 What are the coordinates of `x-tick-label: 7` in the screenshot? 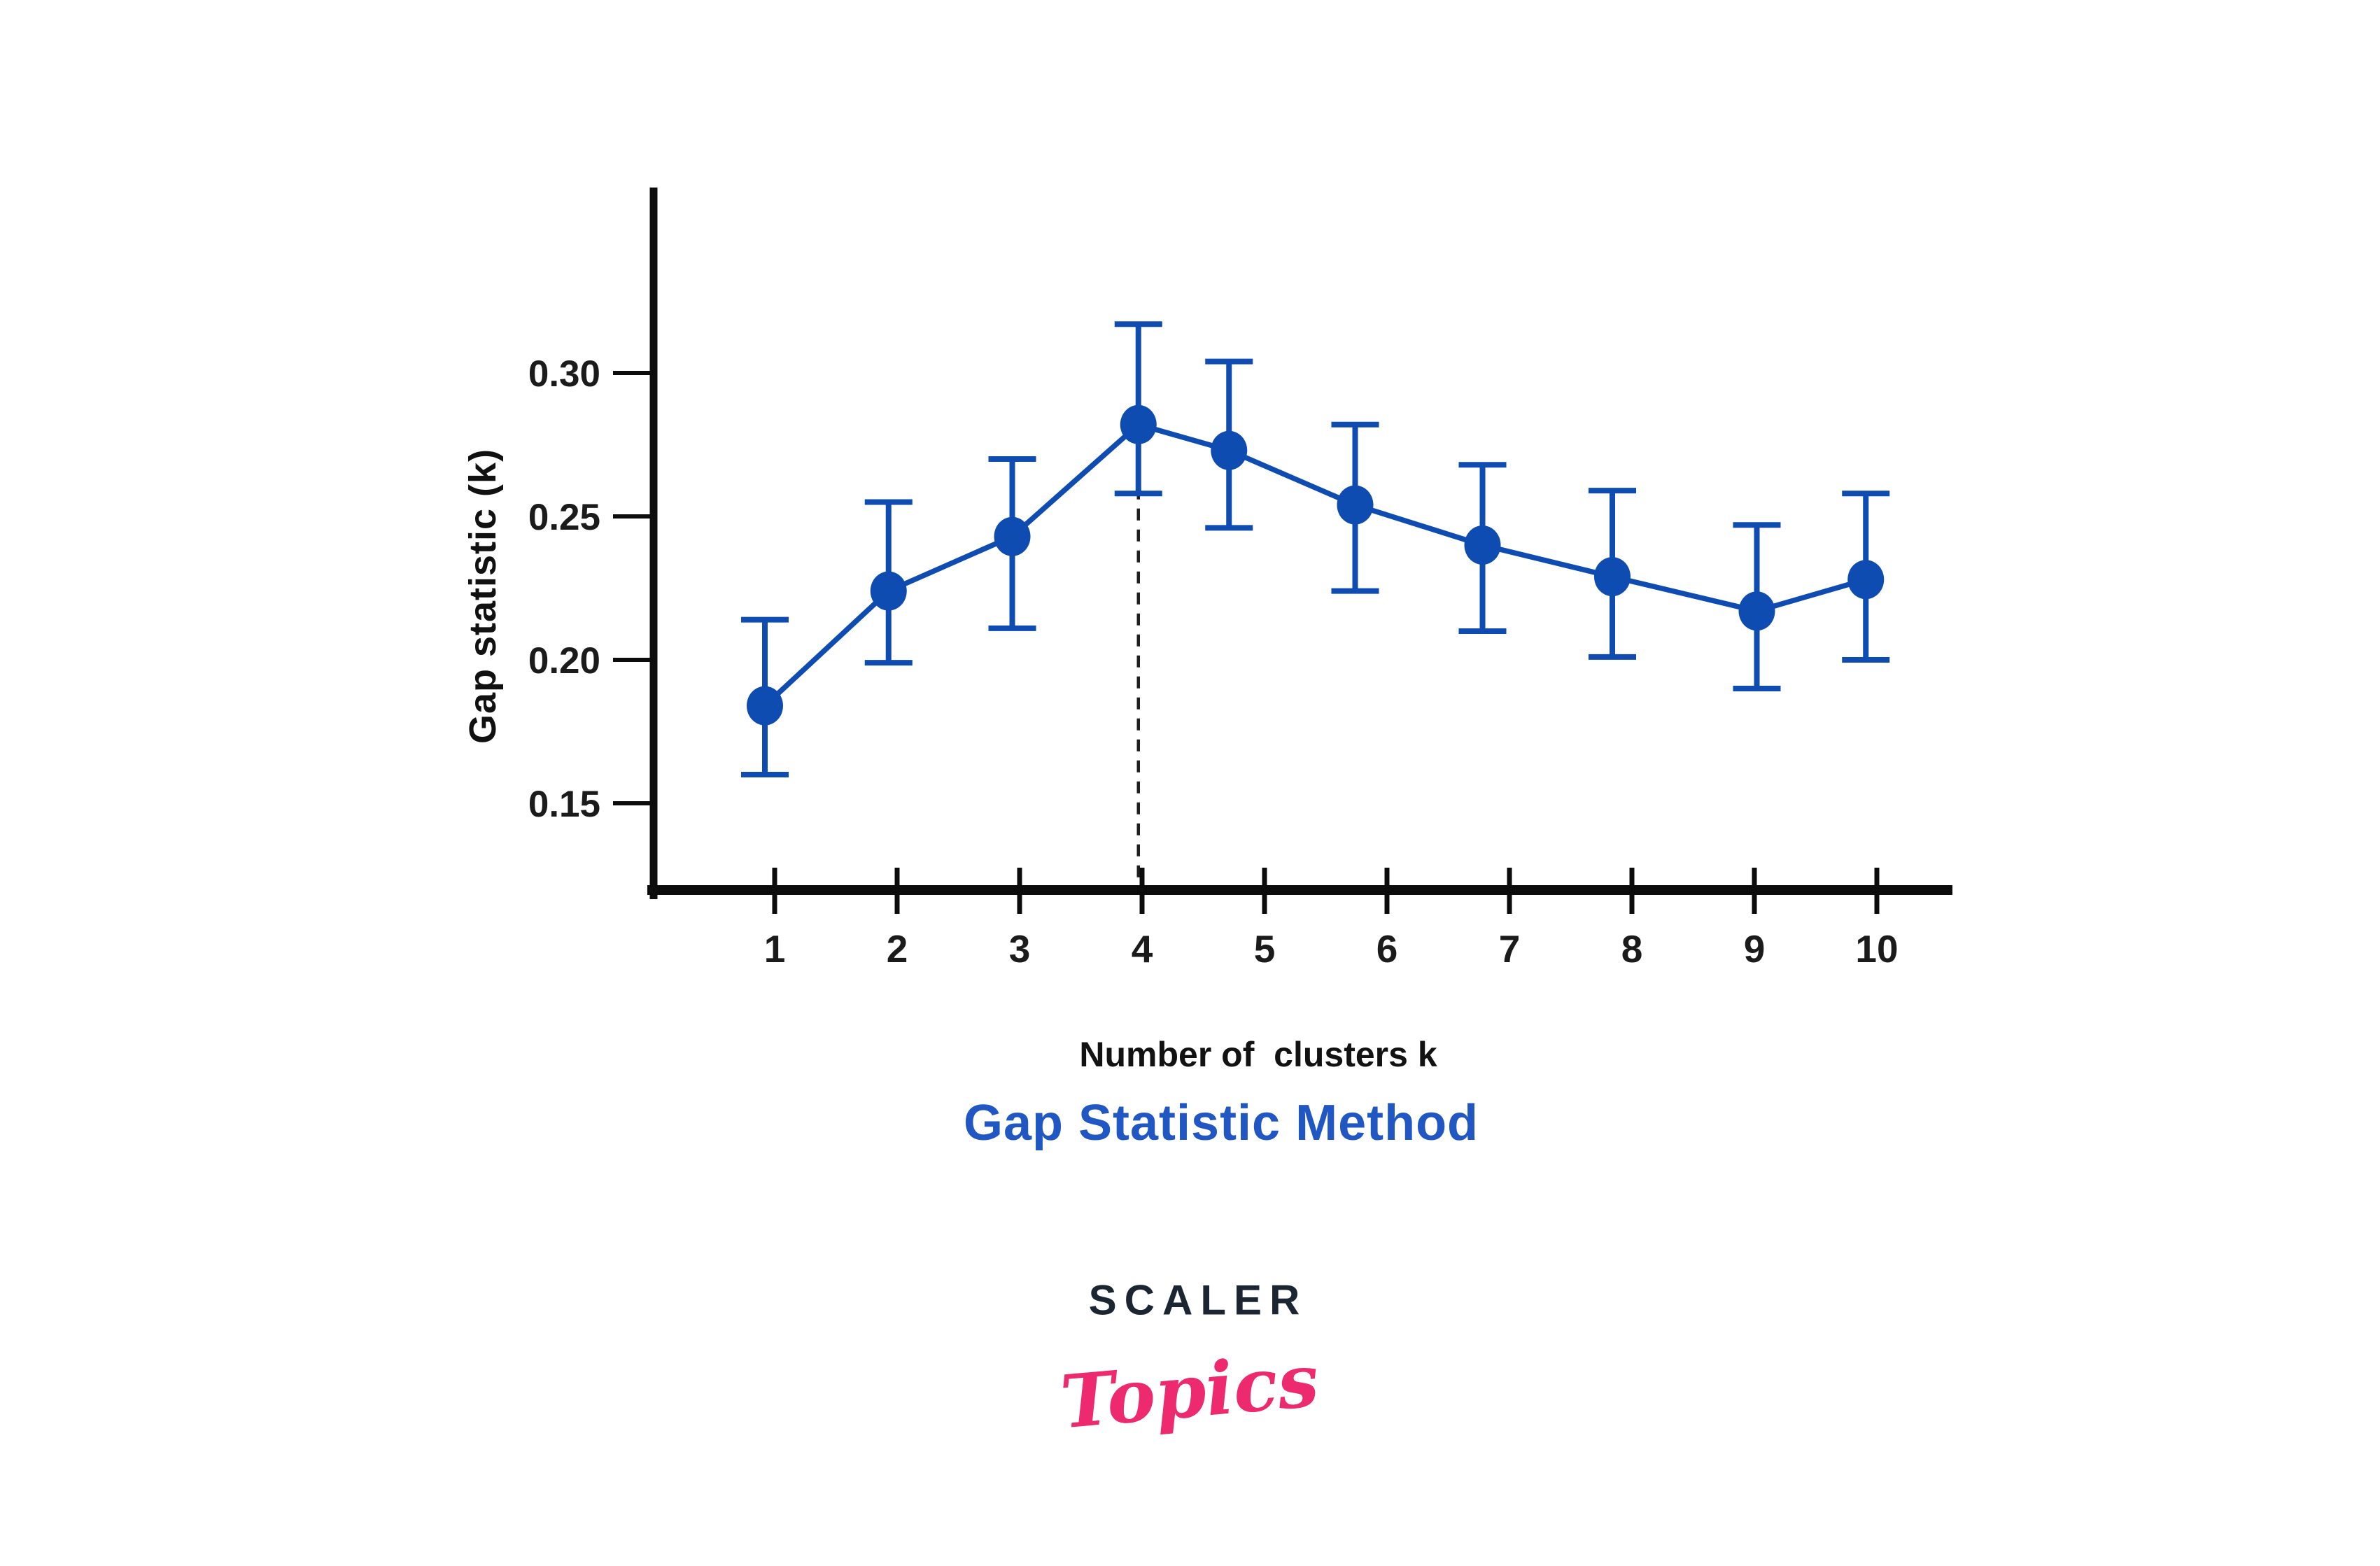 It's located at (1510, 949).